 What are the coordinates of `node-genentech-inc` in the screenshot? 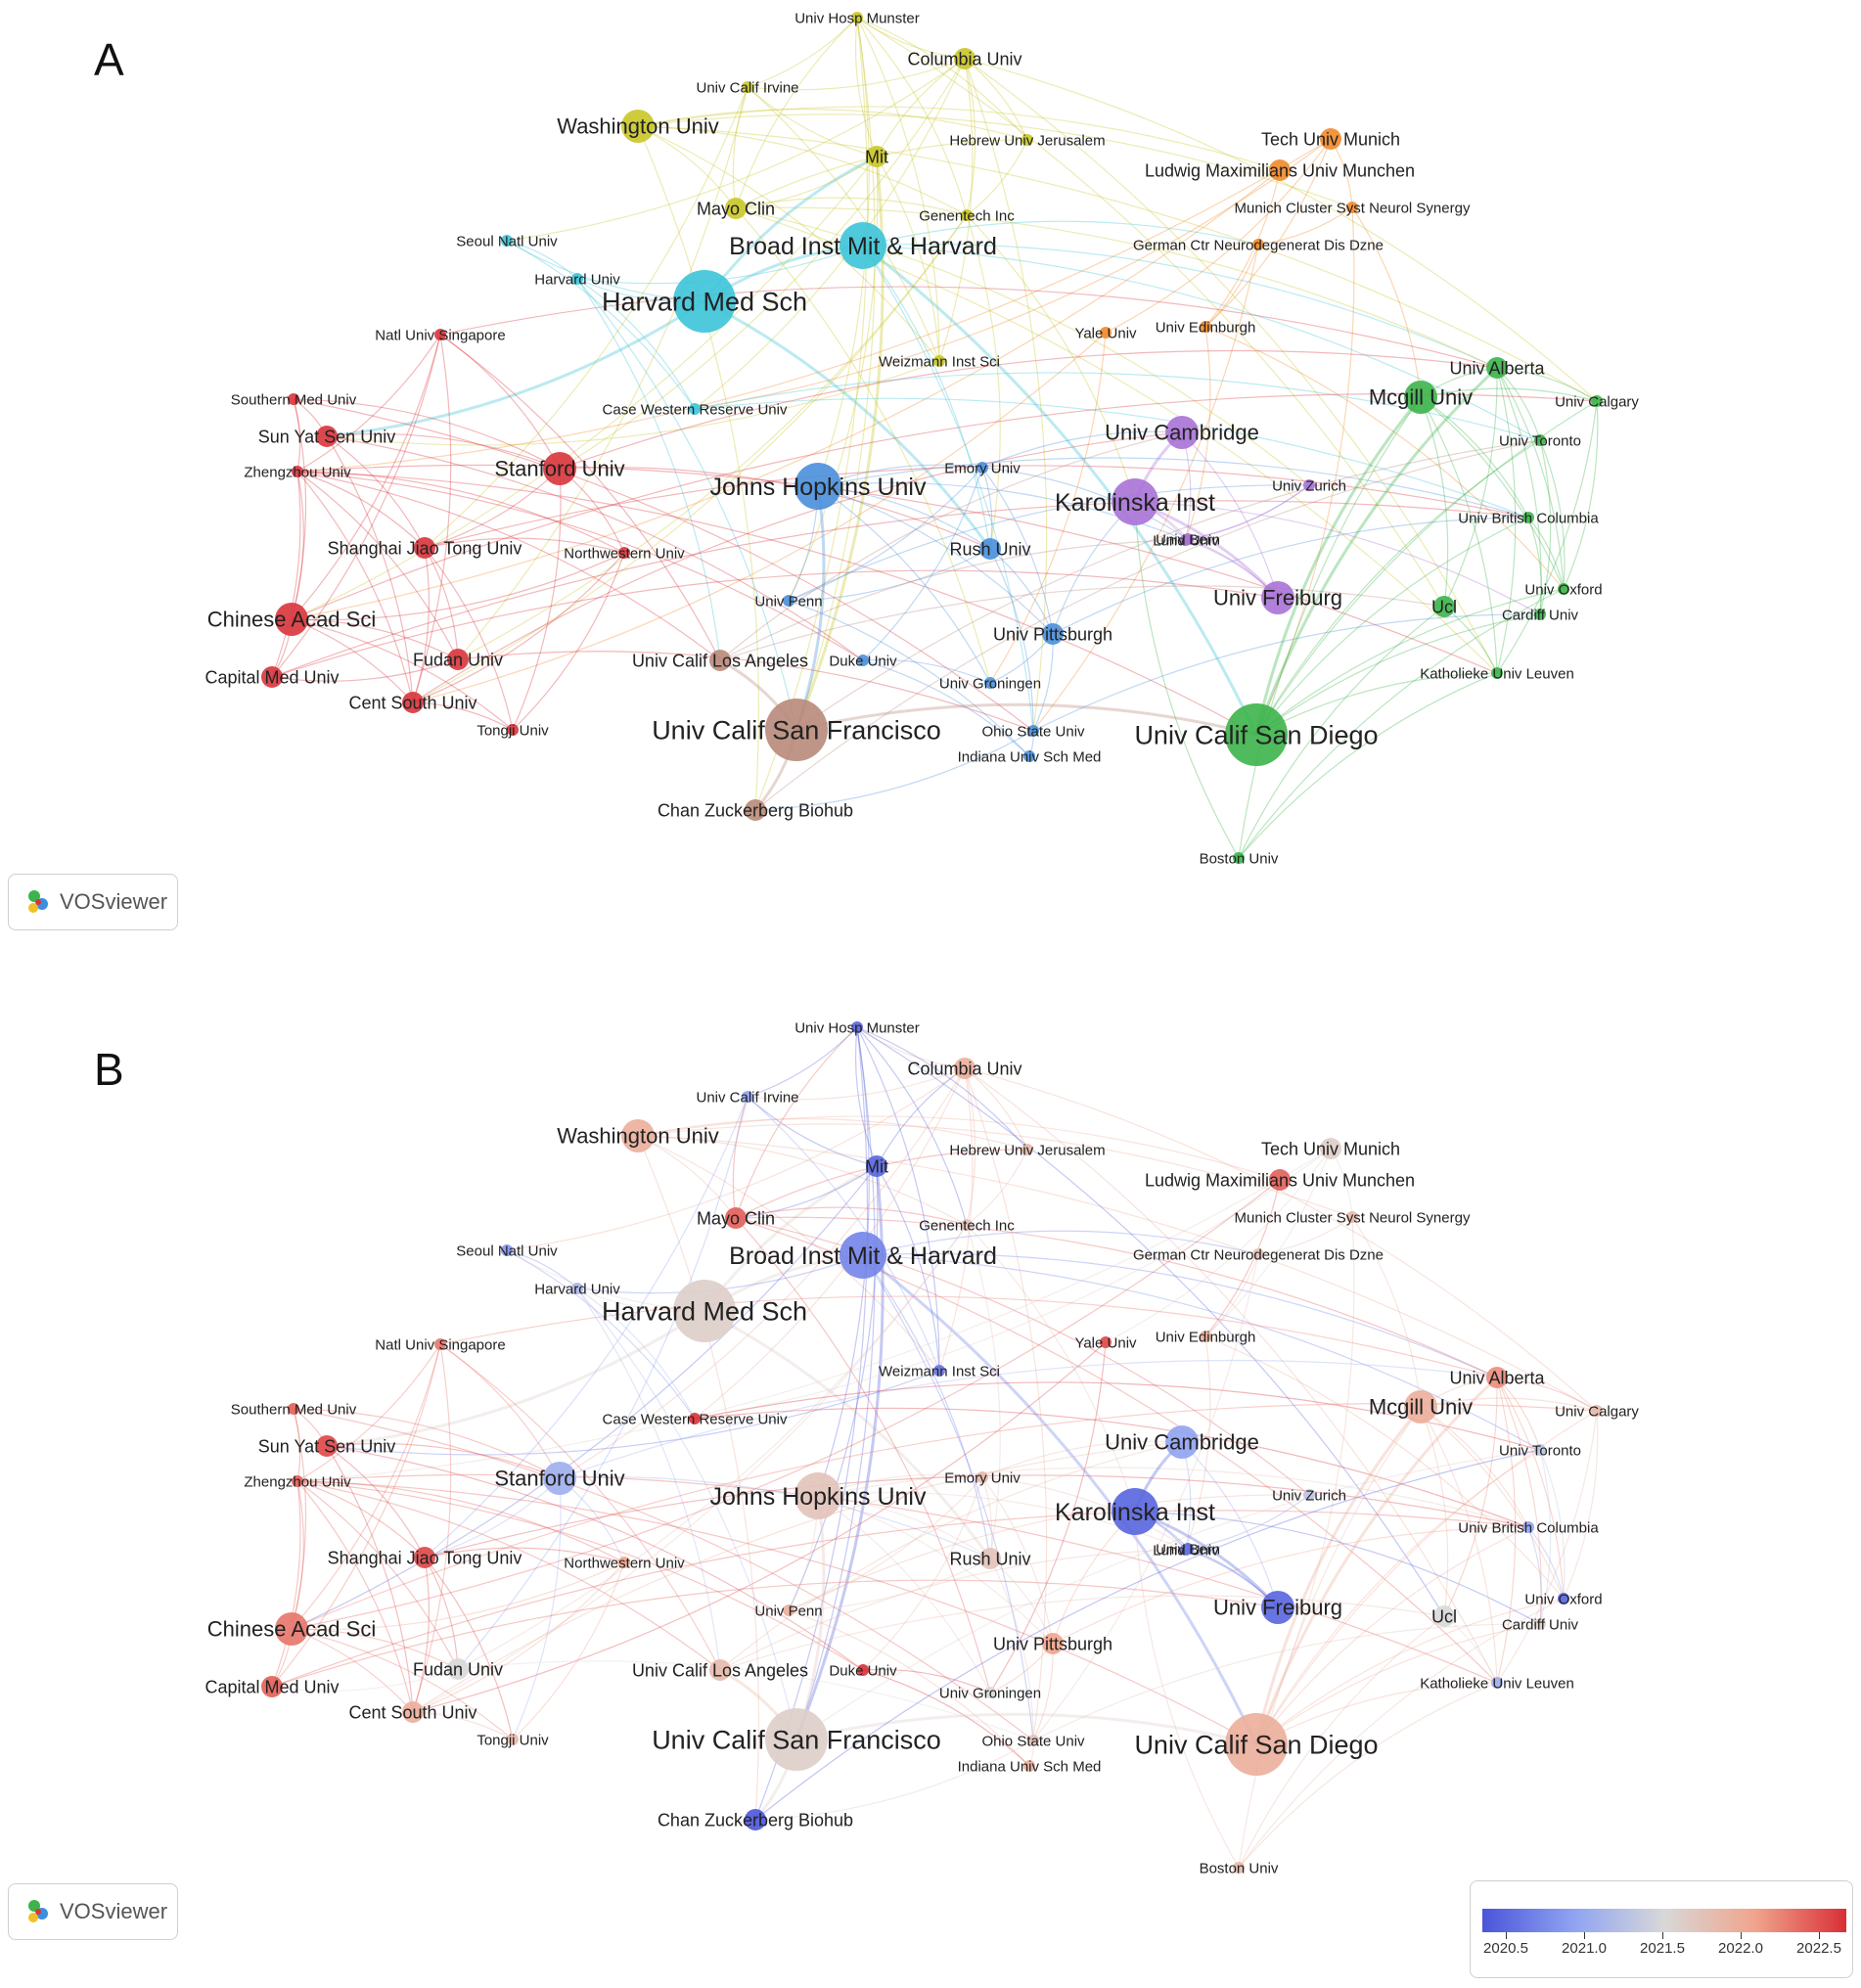 It's located at (967, 1225).